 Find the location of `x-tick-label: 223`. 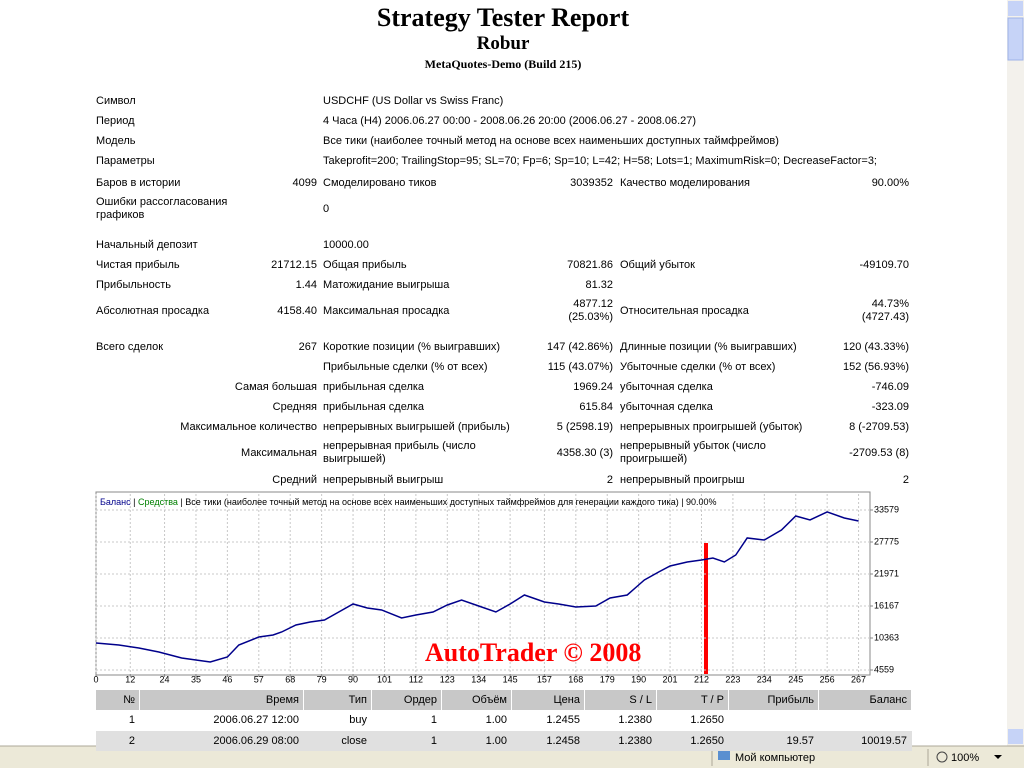

x-tick-label: 223 is located at coordinates (732, 679).